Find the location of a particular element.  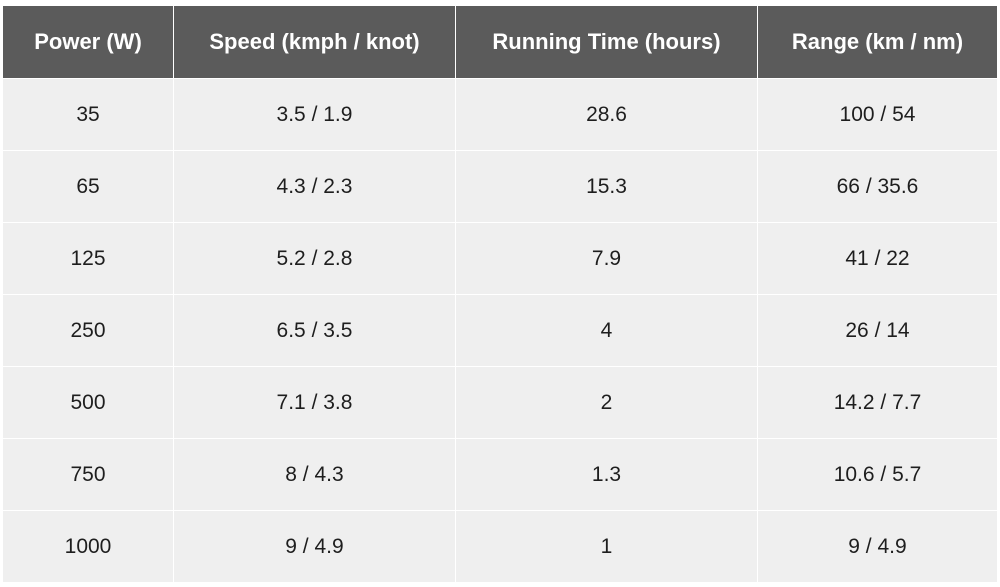

table-cell: 250 is located at coordinates (88, 330).